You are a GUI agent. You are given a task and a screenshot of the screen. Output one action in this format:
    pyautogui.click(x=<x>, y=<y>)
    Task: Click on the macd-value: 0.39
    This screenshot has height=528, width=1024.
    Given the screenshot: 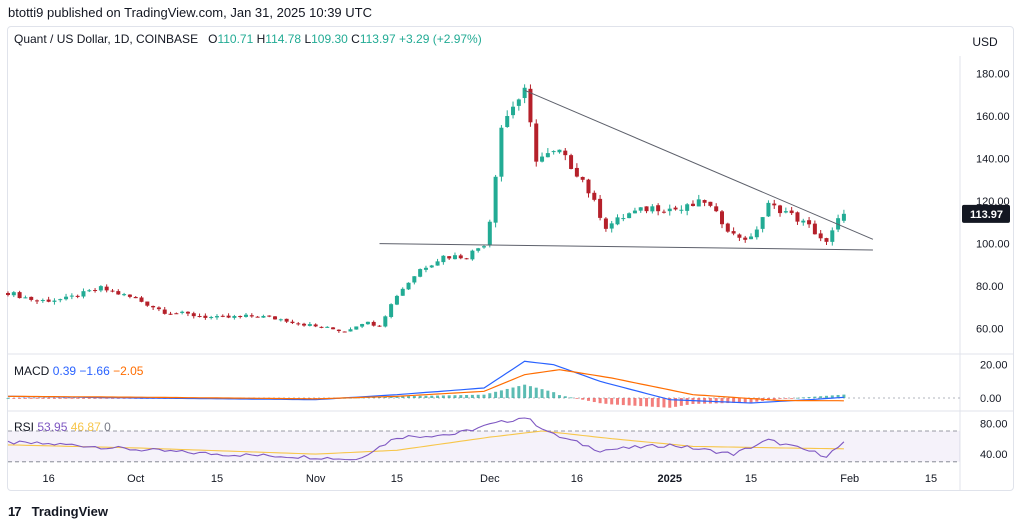 What is the action you would take?
    pyautogui.click(x=64, y=371)
    